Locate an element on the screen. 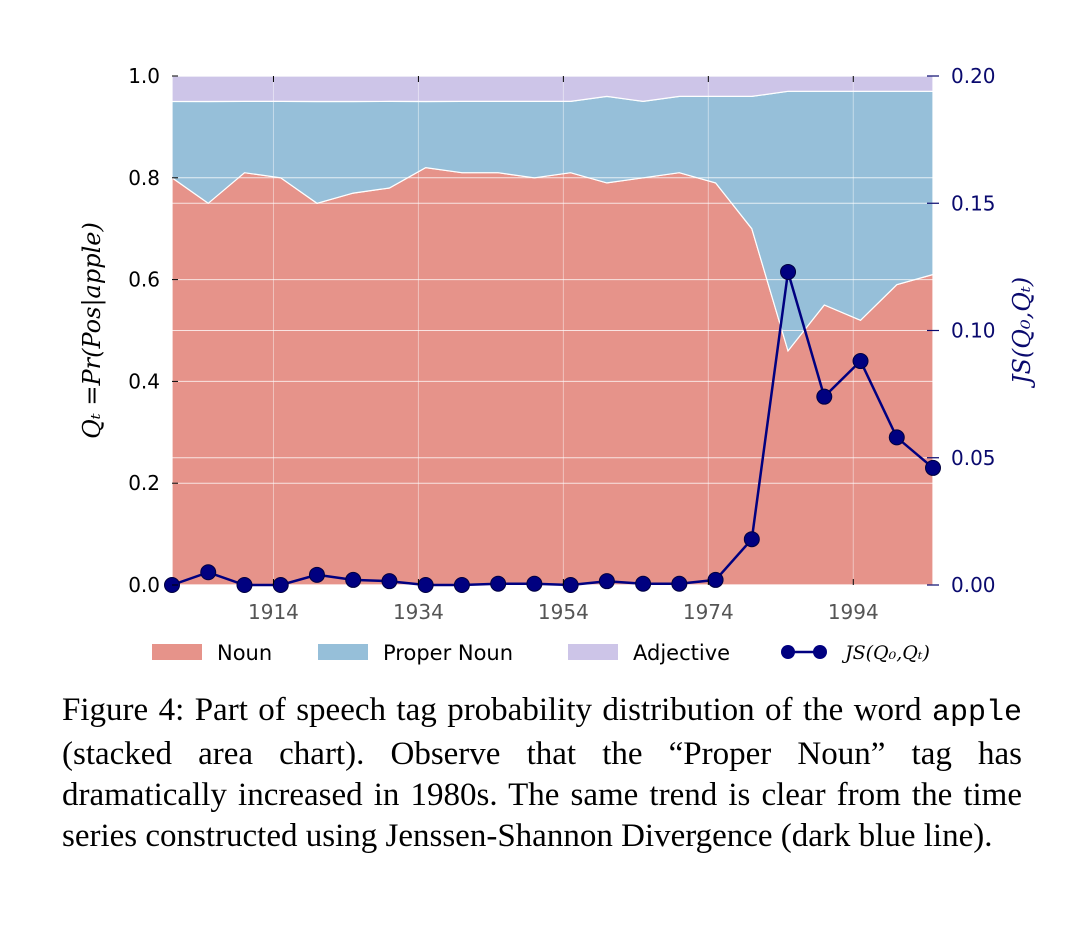 The height and width of the screenshot is (926, 1090). legend-label: JS(Q₀,Qₜ) is located at coordinates (885, 653).